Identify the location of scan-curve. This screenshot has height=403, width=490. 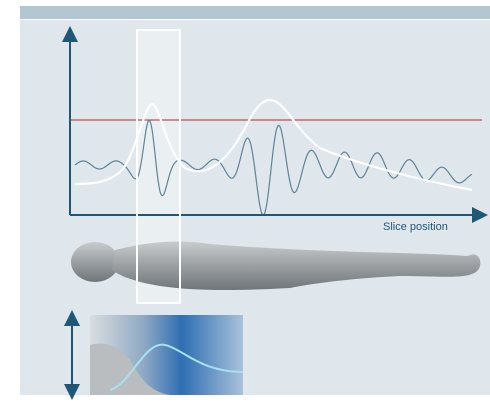
(176, 367).